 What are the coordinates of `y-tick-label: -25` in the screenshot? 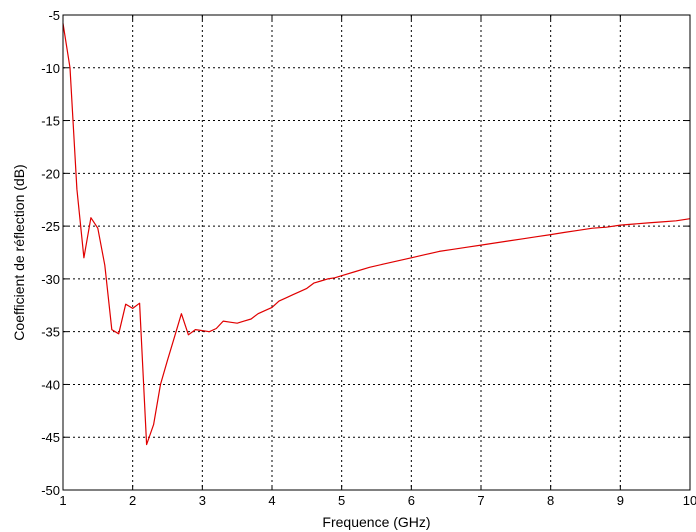 It's located at (50, 226).